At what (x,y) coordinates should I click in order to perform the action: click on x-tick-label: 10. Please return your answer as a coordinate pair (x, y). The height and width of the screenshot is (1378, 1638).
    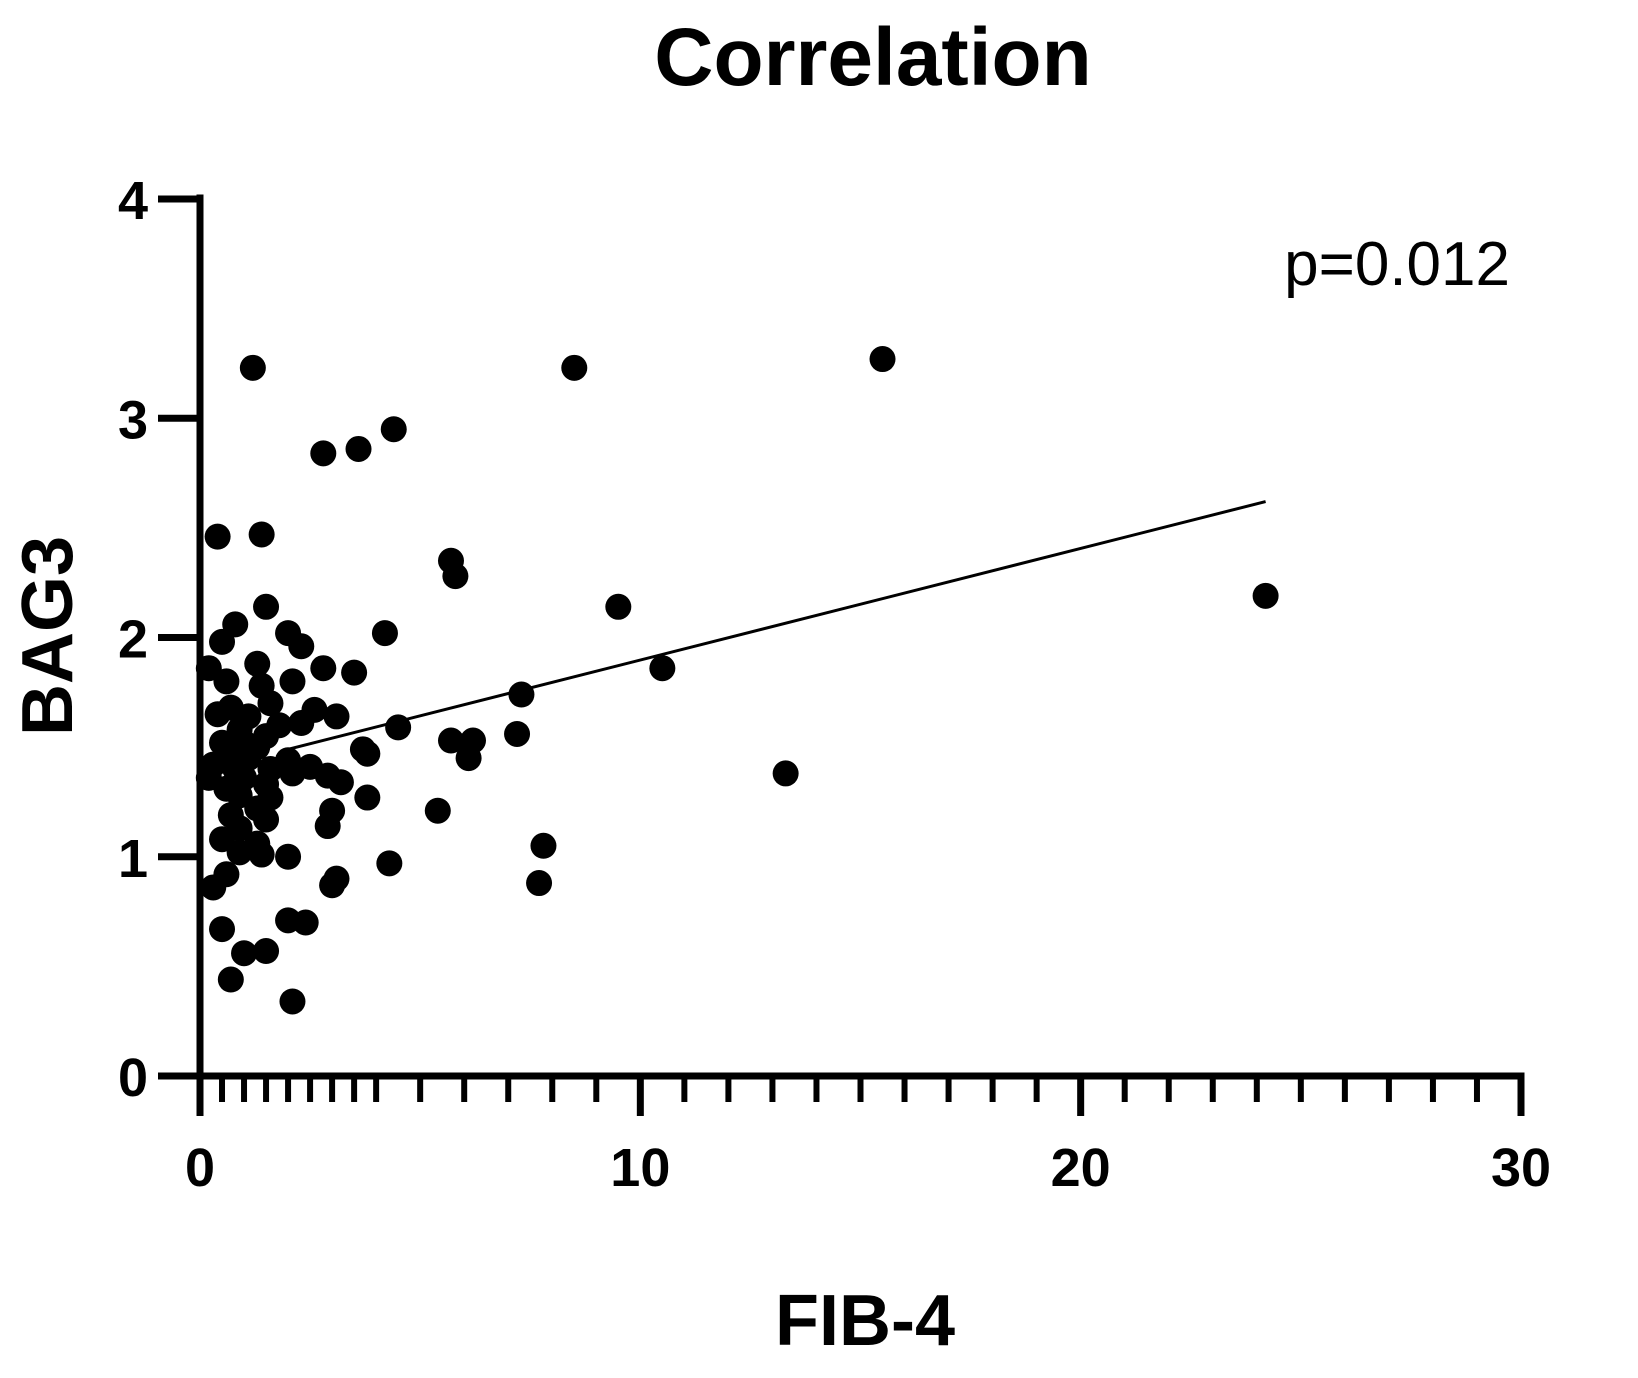
    Looking at the image, I should click on (640, 1168).